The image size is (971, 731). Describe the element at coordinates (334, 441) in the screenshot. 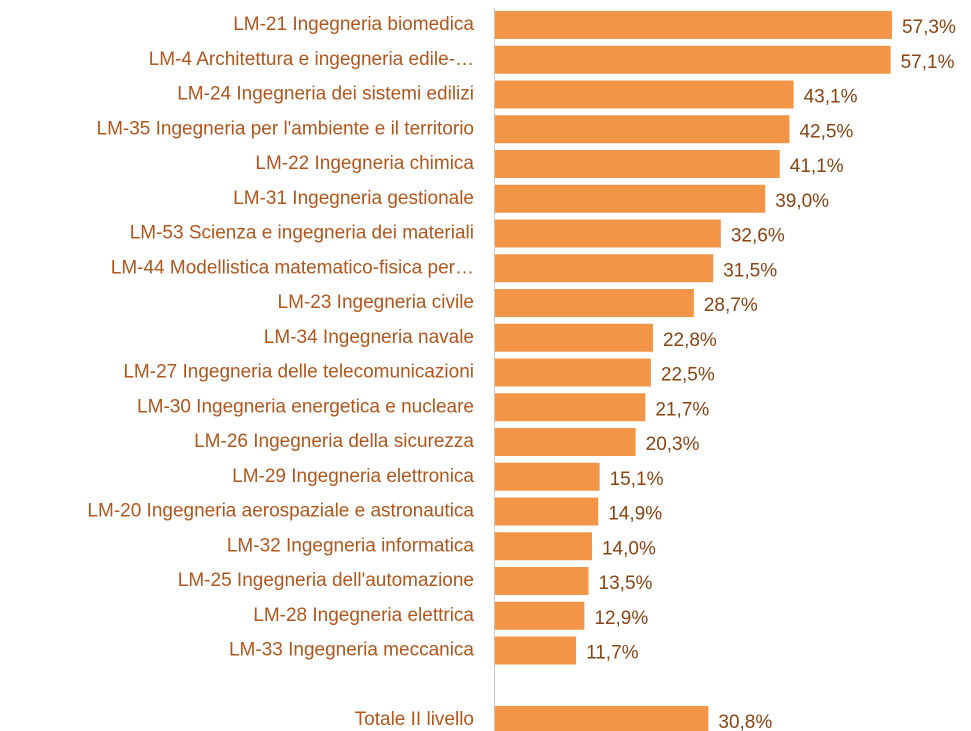

I see `category-label: LM-26 Ingegneria della sicurezza` at that location.